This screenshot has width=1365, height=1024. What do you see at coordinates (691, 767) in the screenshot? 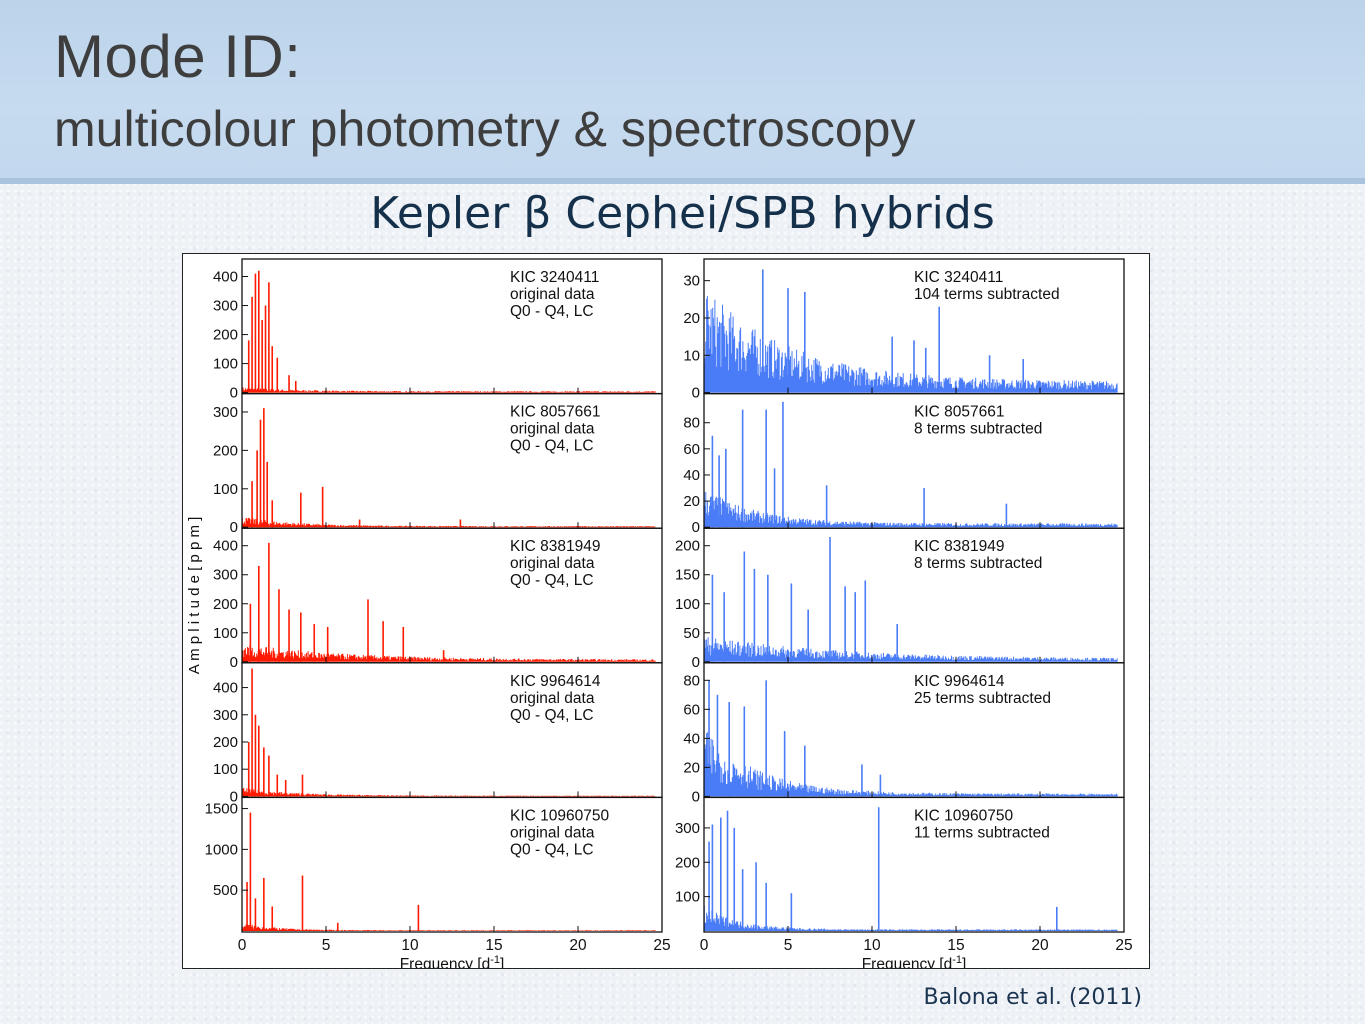
I see `ytick-label-right-4-20: 20` at bounding box center [691, 767].